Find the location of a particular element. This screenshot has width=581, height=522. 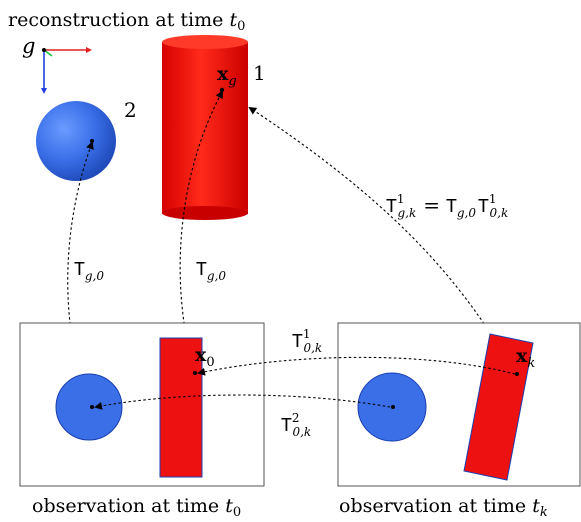

sphere-object is located at coordinates (76, 141).